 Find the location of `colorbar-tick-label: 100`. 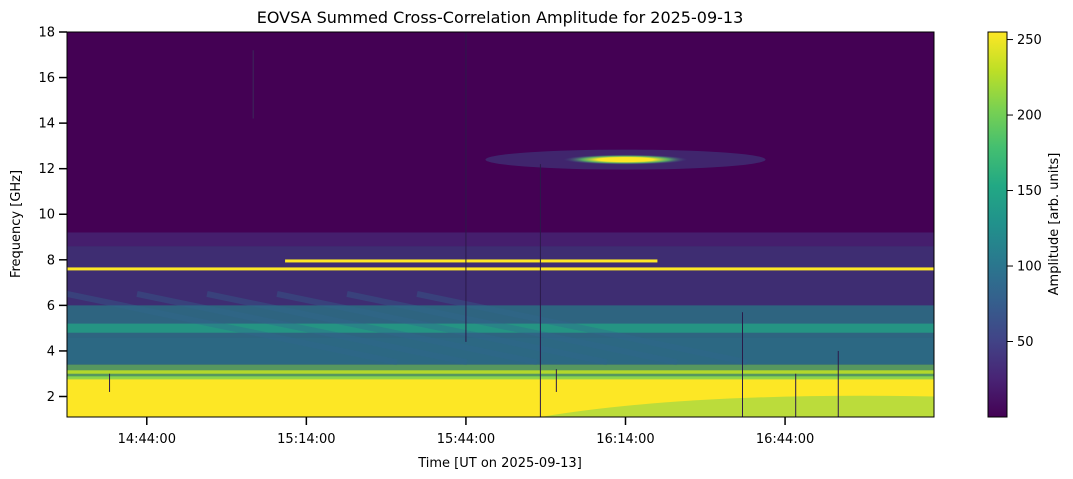

colorbar-tick-label: 100 is located at coordinates (1029, 267).